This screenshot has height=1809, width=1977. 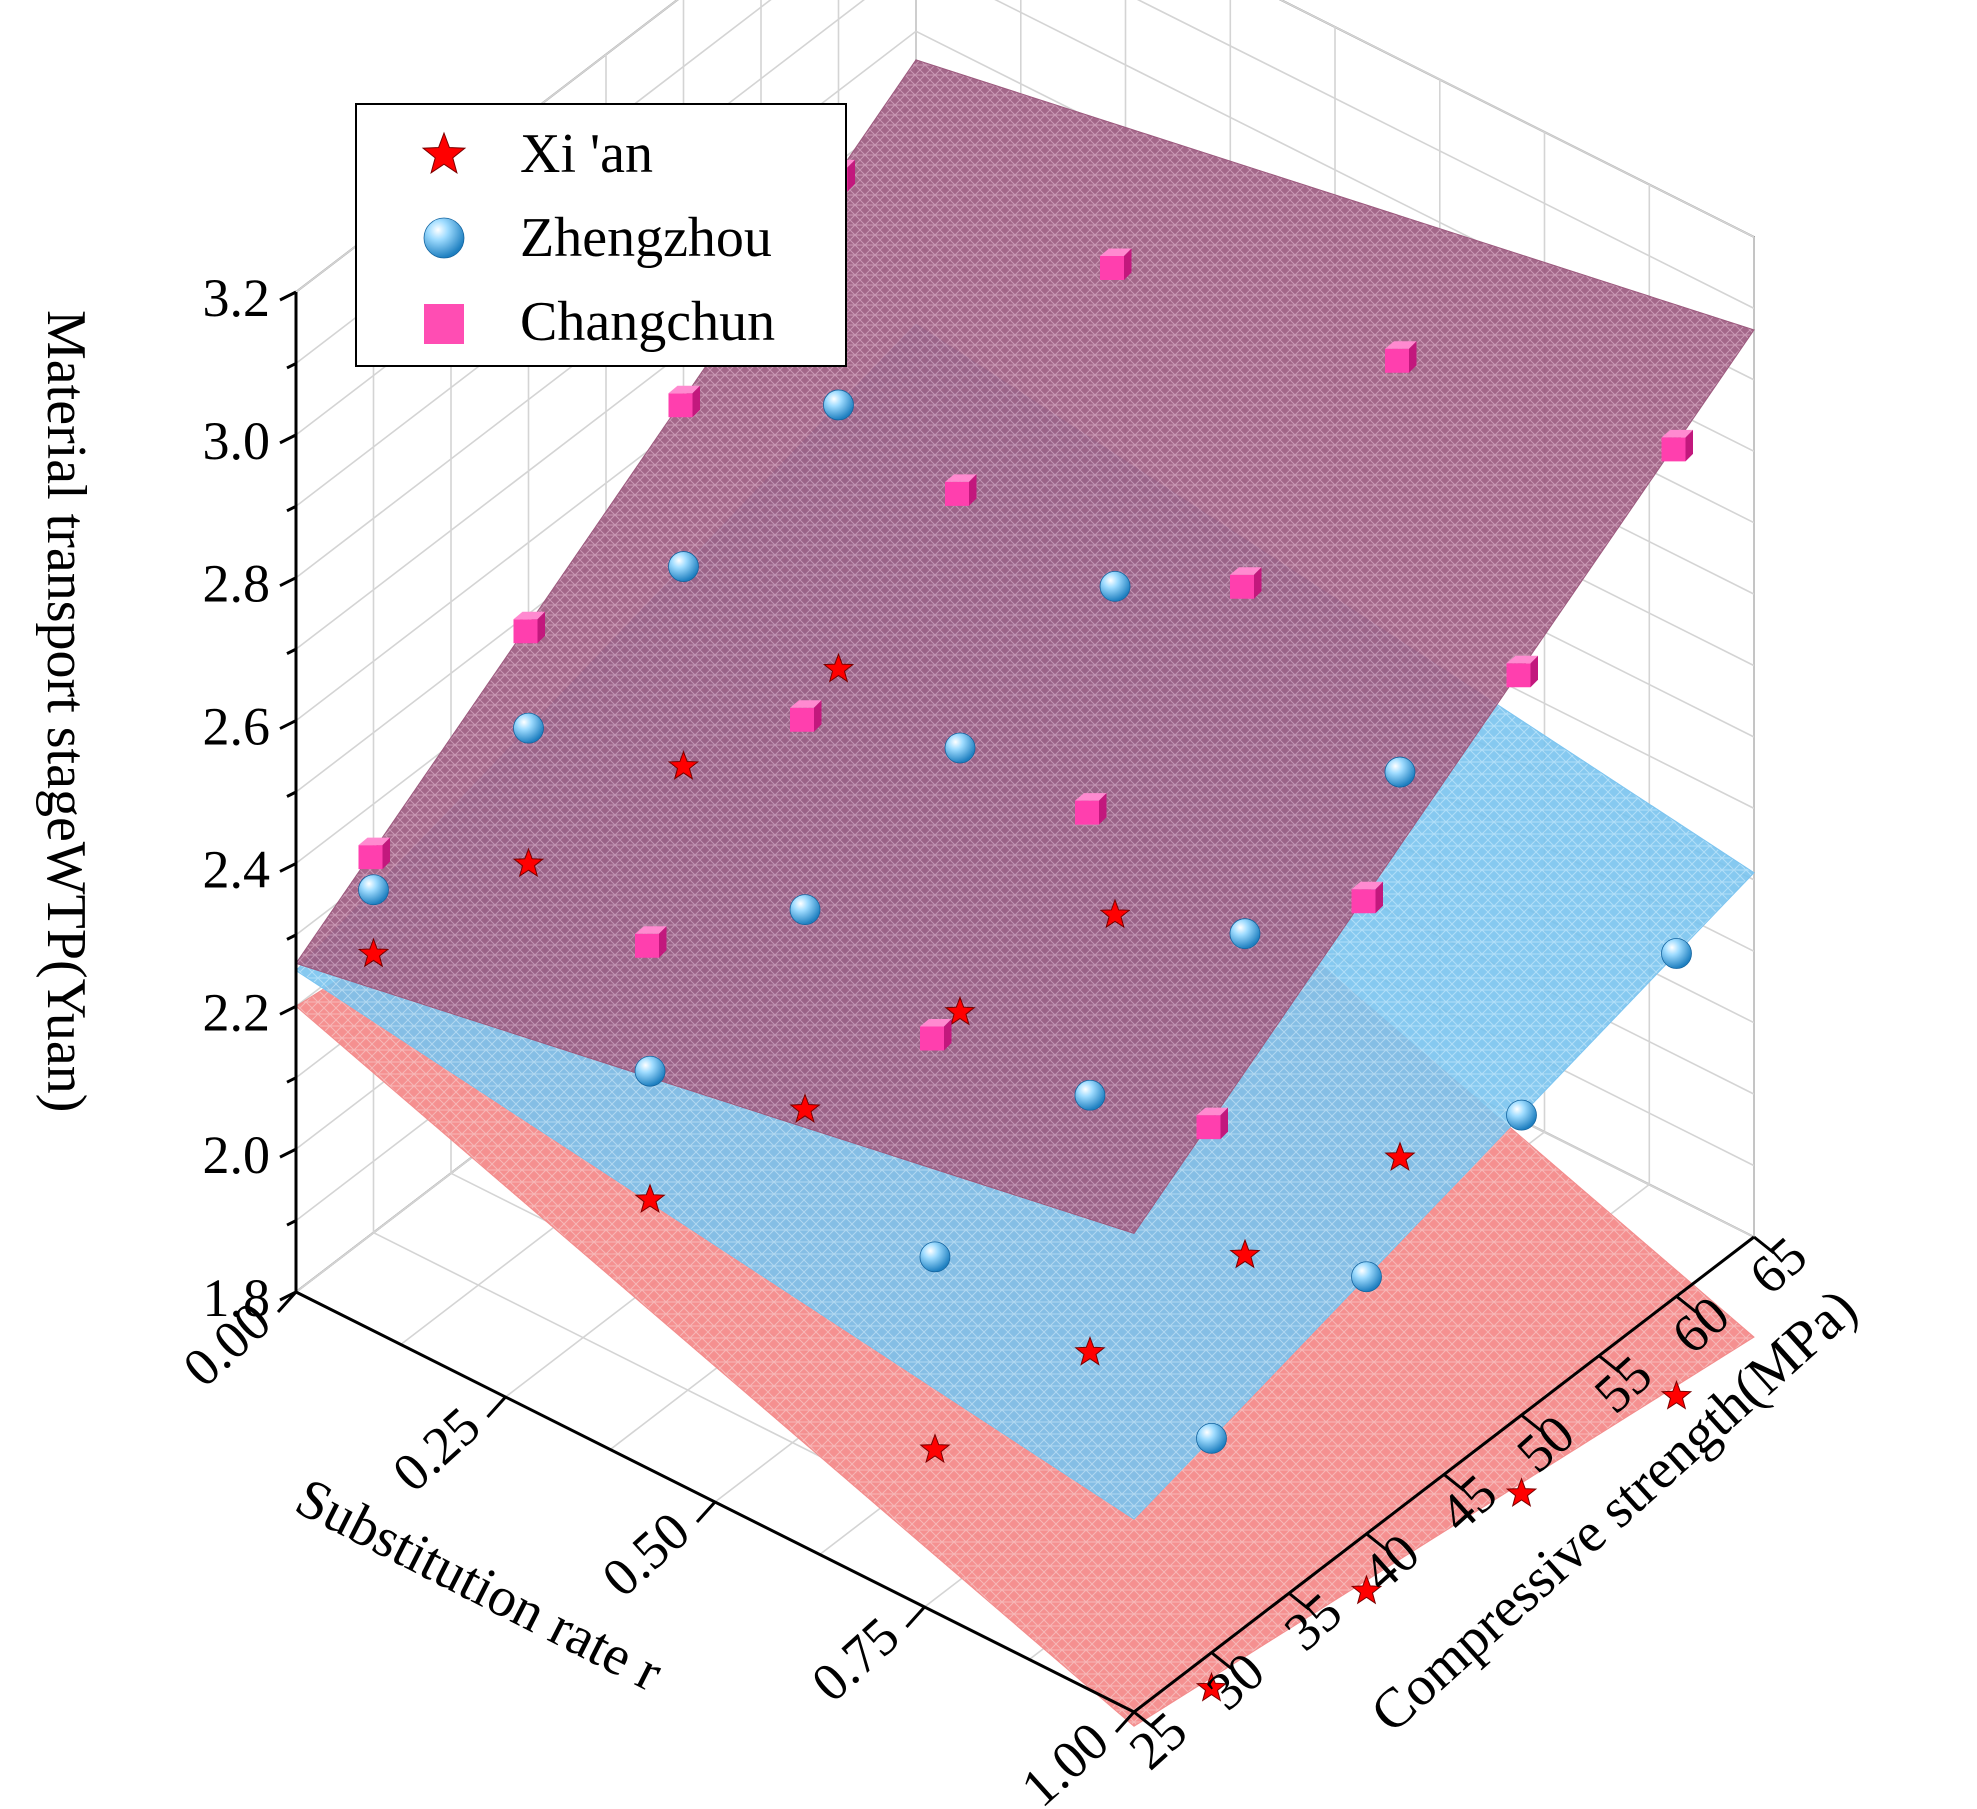 I want to click on z-tick-label: 1.8, so click(x=237, y=1298).